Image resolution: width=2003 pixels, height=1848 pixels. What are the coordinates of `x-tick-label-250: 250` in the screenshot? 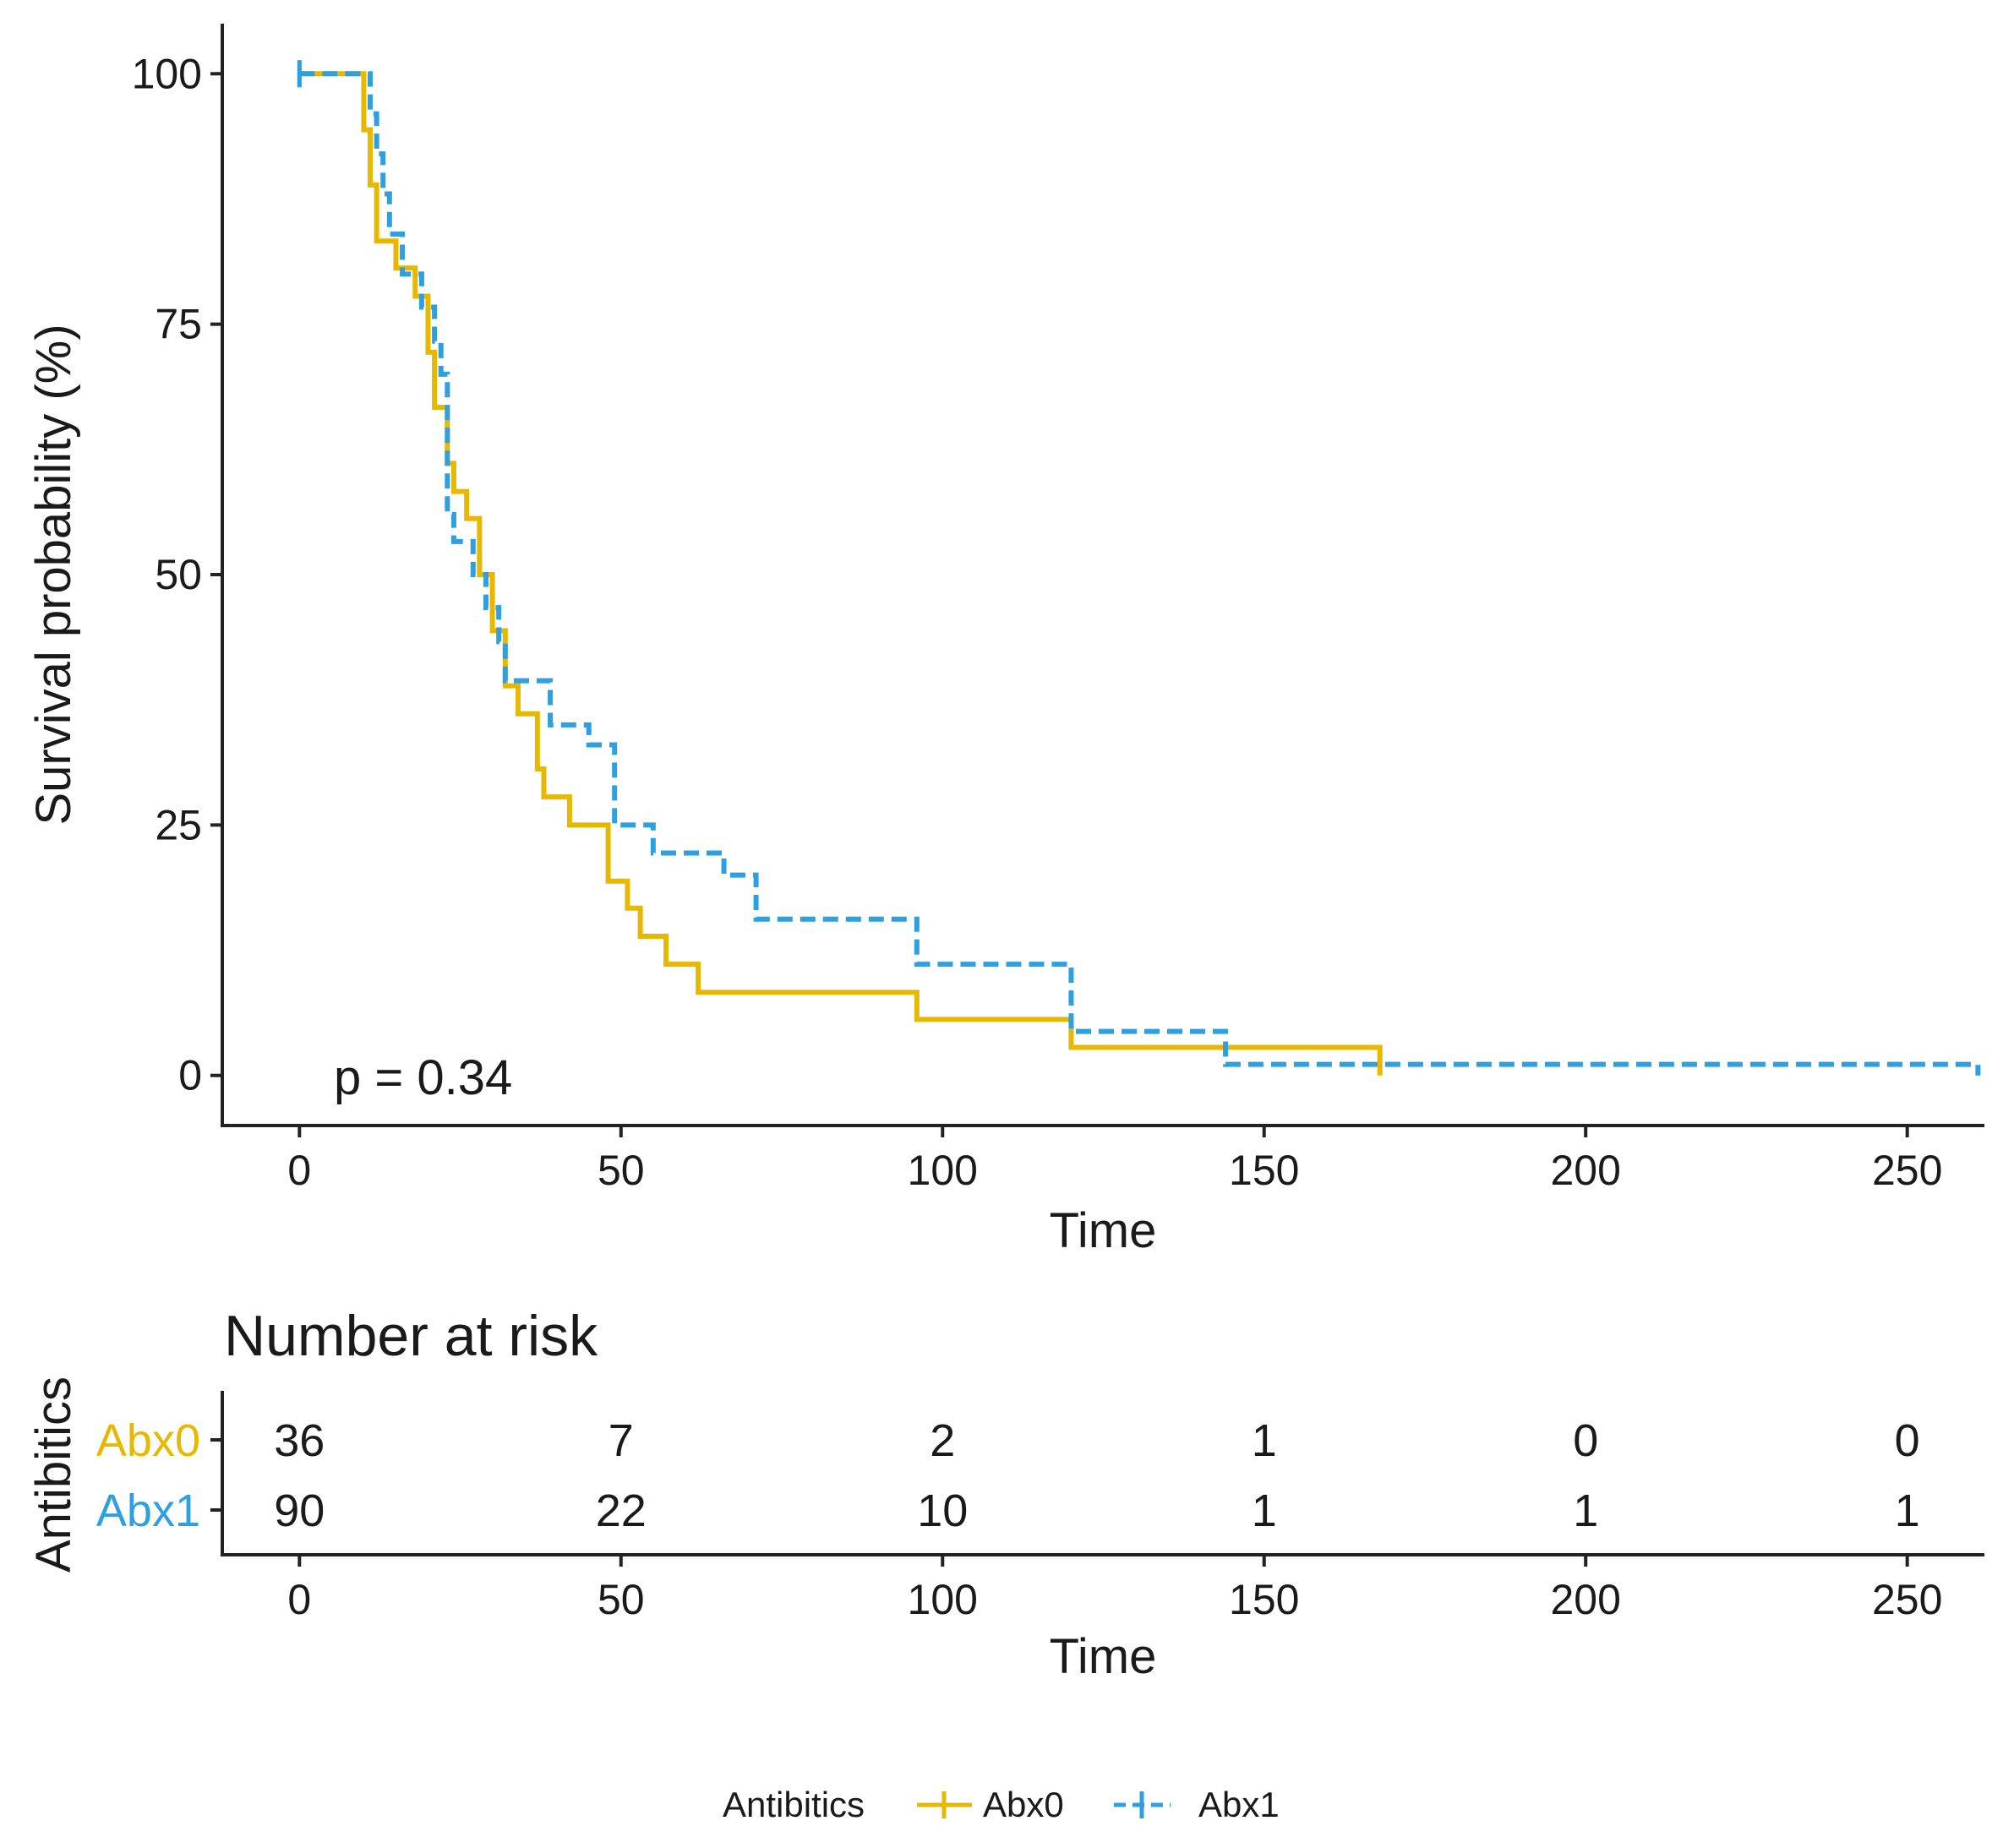 It's located at (1907, 1171).